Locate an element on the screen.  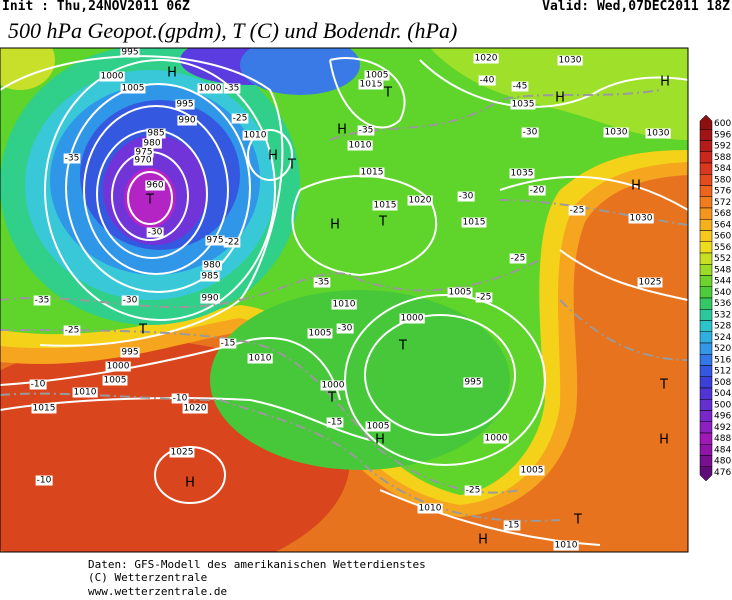
contour-label: 1025 is located at coordinates (182, 453).